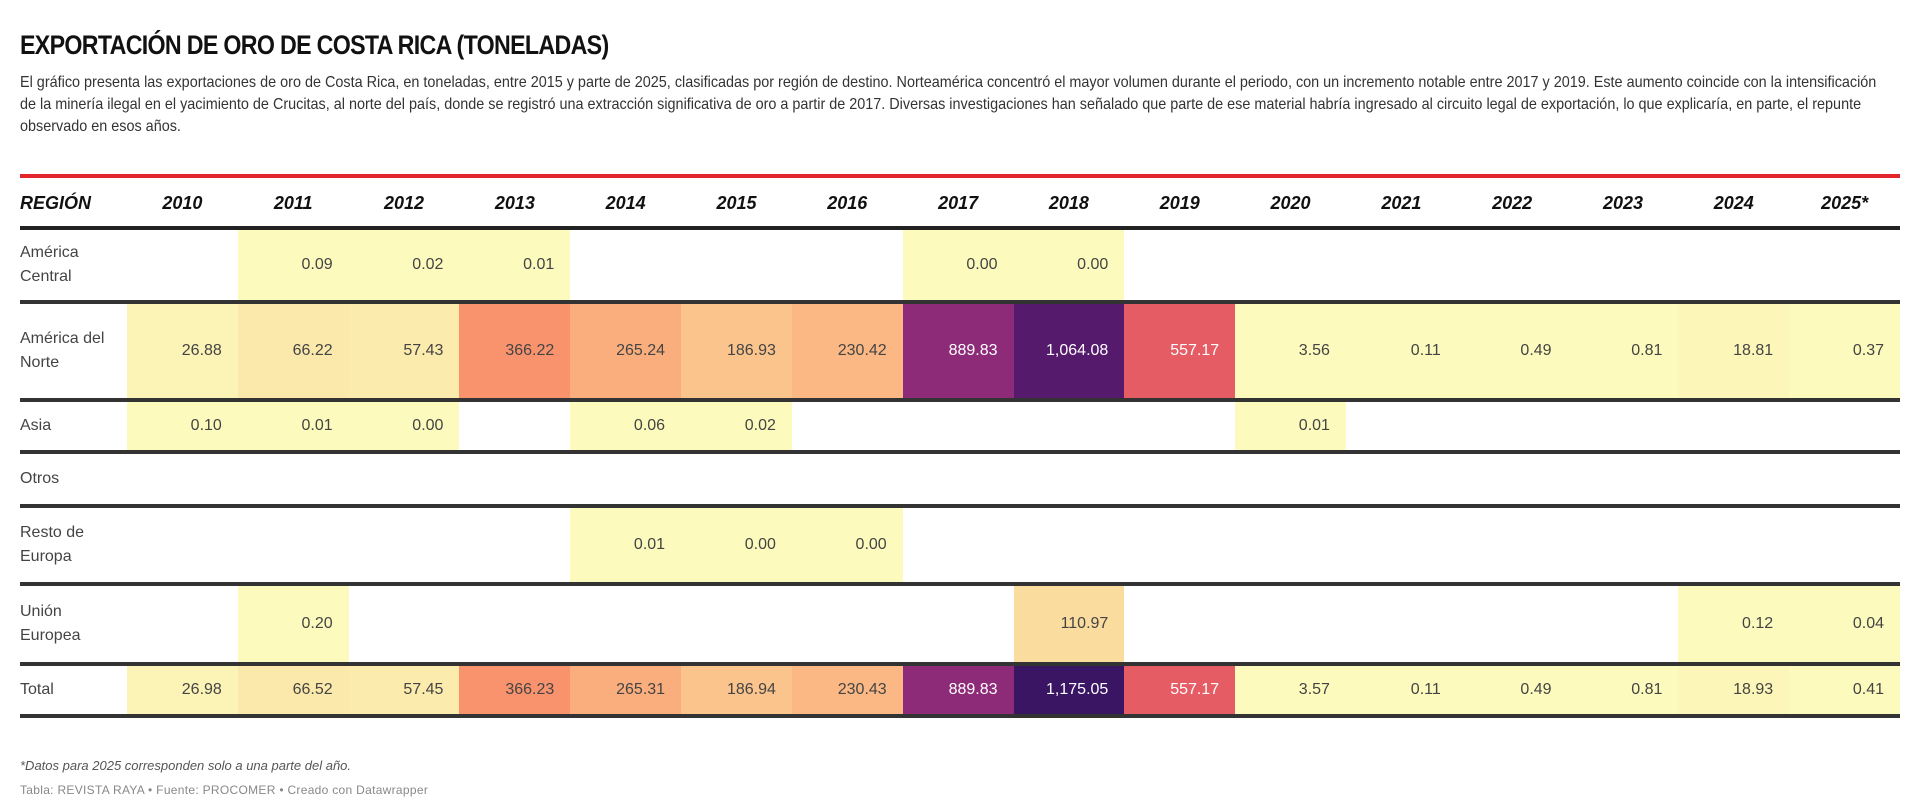 Image resolution: width=1921 pixels, height=797 pixels. I want to click on row-label: Total, so click(73, 691).